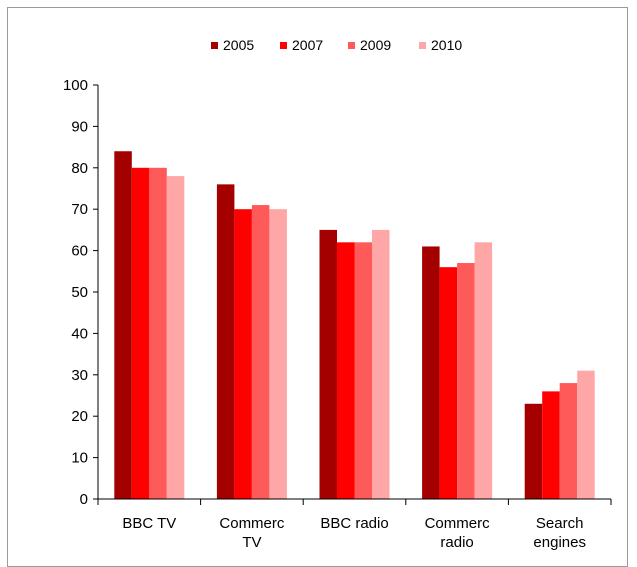 The image size is (637, 567). What do you see at coordinates (446, 45) in the screenshot?
I see `legend-label: 2010` at bounding box center [446, 45].